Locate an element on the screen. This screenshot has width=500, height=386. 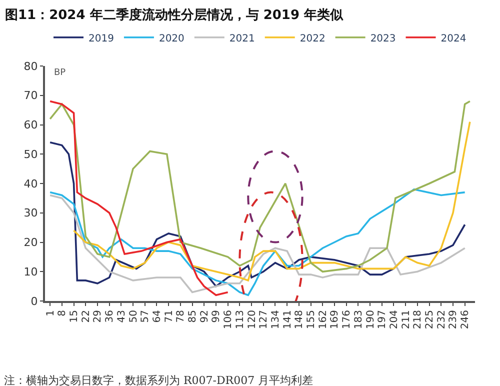
x-tick-label: 29 is located at coordinates (98, 316).